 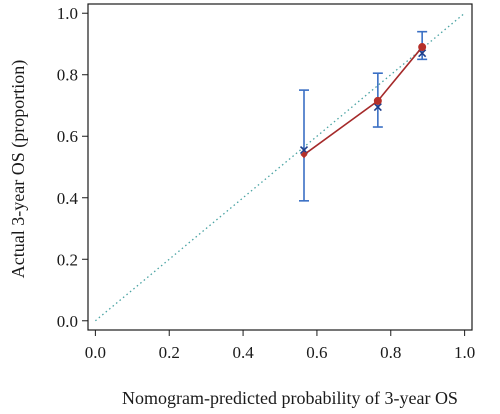 I want to click on y-tick-label: 0.2, so click(x=67, y=259).